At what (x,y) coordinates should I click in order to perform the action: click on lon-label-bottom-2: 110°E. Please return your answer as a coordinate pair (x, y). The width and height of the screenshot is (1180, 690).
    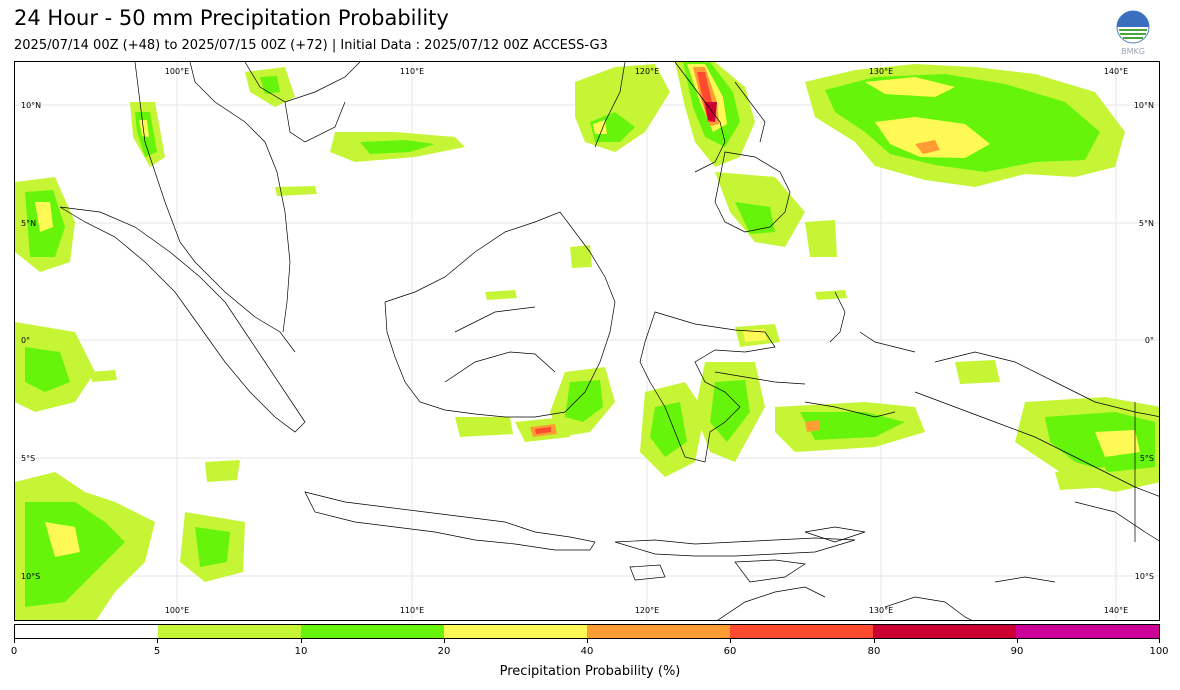
    Looking at the image, I should click on (412, 610).